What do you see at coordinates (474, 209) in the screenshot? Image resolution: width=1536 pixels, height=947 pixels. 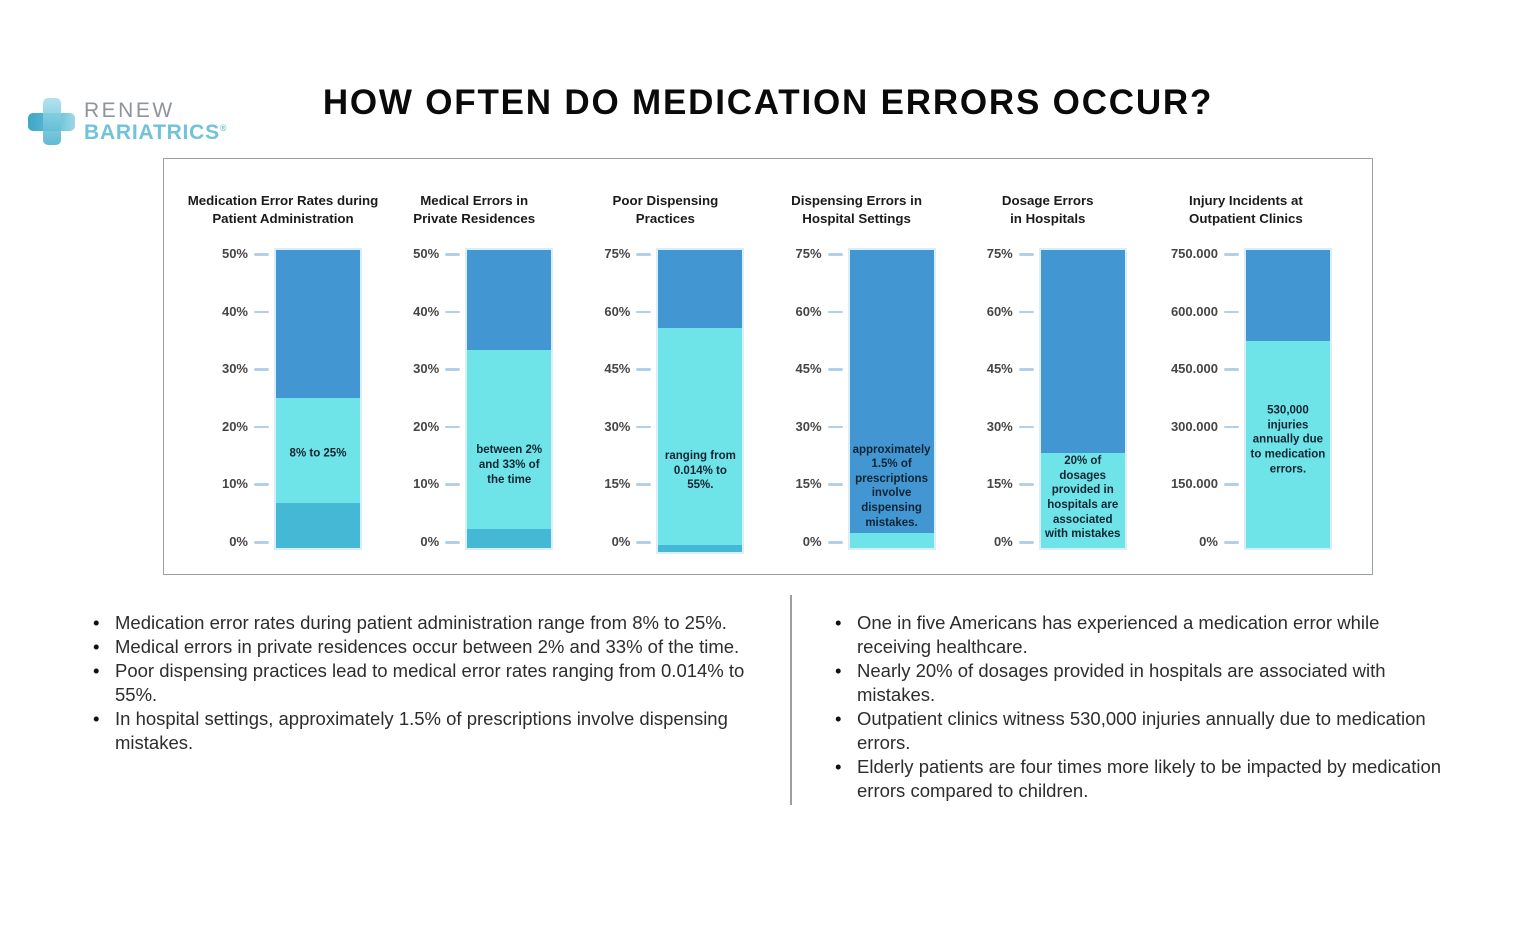 I see `chart-title: Medical Errors in Private Residences` at bounding box center [474, 209].